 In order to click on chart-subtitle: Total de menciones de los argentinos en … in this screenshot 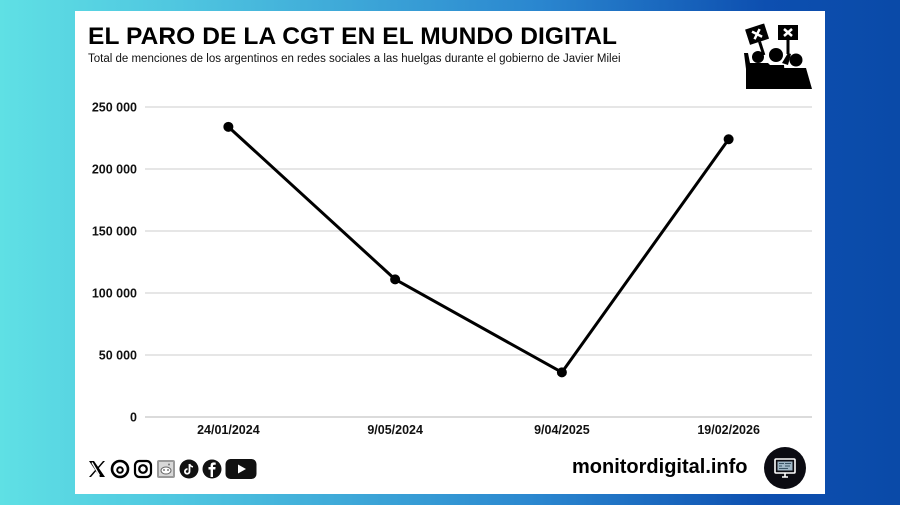, I will do `click(354, 59)`.